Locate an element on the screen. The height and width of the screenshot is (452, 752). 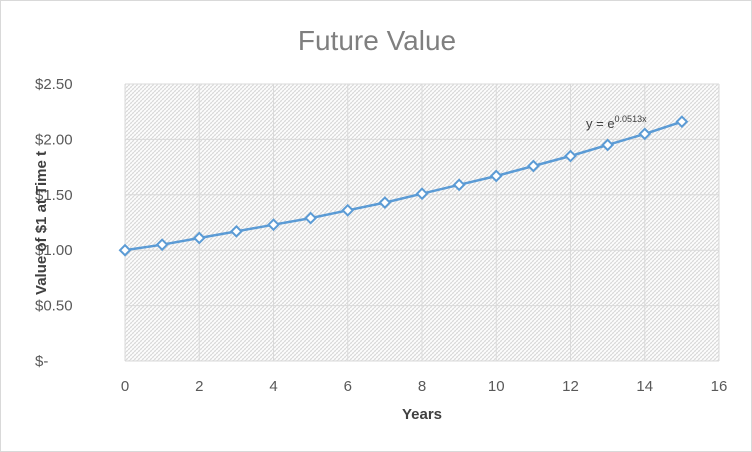
x-axis-tick-labels: 0 2 4 6 8 10 12 14 16 is located at coordinates (424, 386).